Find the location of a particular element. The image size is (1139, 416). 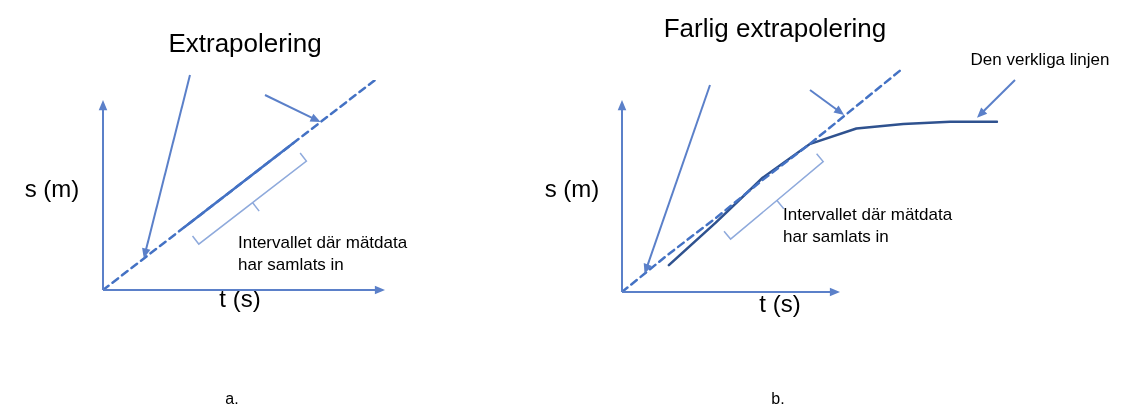

text: b. is located at coordinates (778, 399).